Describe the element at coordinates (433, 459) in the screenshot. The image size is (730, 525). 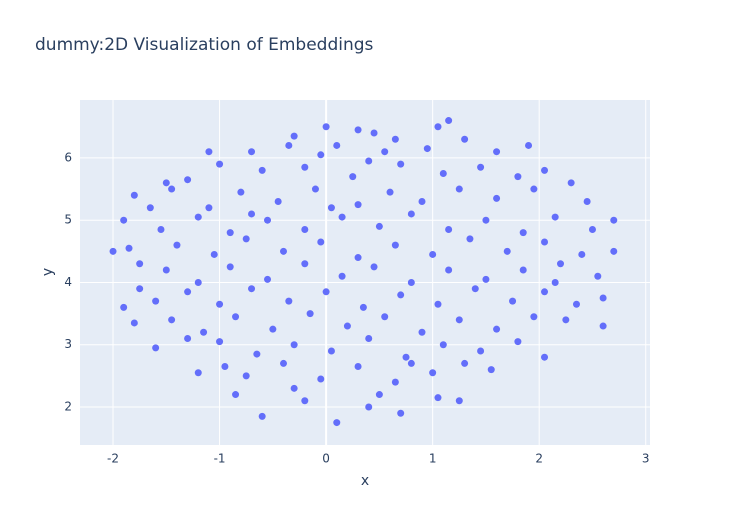
I see `x-tick-label: 1` at that location.